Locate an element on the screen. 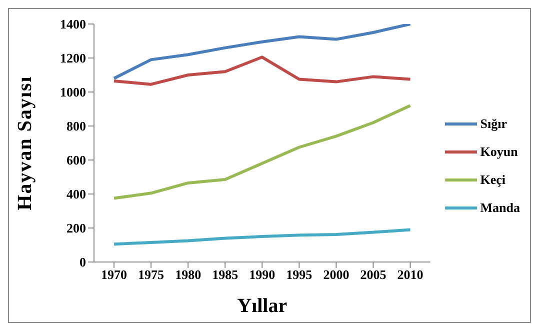 This screenshot has height=333, width=541. legend-label: Keçi is located at coordinates (493, 180).